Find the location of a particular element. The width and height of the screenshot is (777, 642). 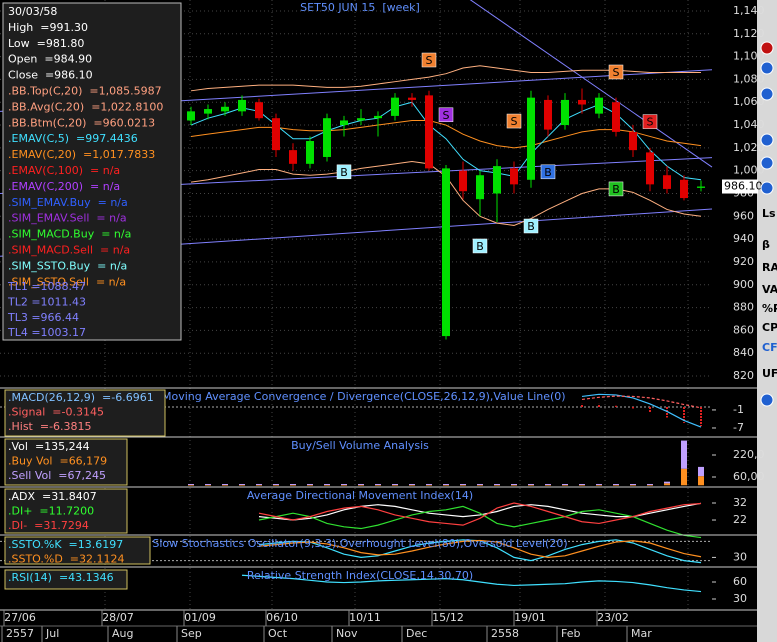

y-tick-label: 1,020 is located at coordinates (749, 147).